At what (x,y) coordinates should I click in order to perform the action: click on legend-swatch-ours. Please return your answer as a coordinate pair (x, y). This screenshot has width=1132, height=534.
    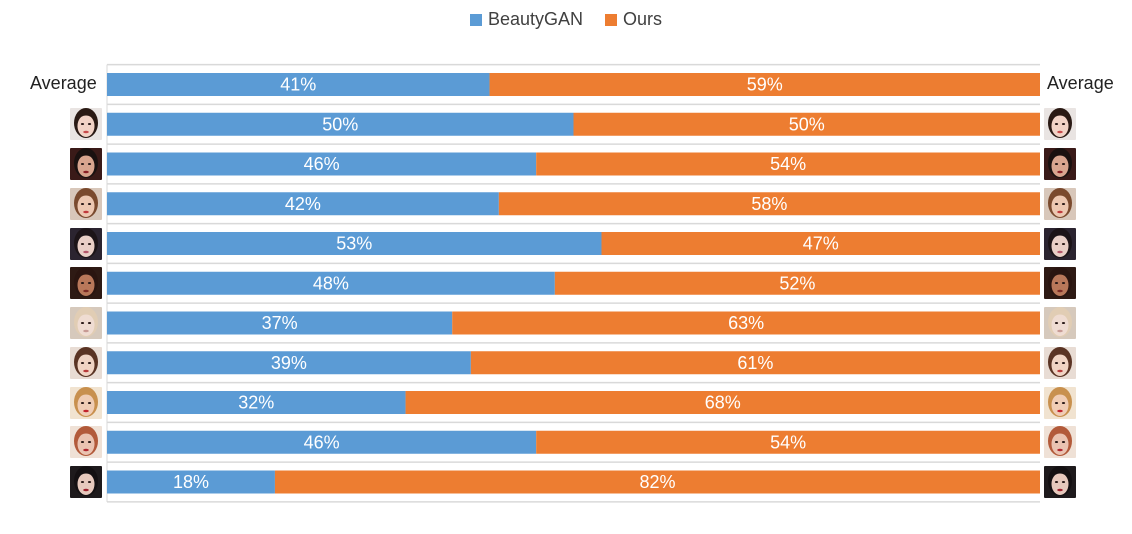
    Looking at the image, I should click on (611, 19).